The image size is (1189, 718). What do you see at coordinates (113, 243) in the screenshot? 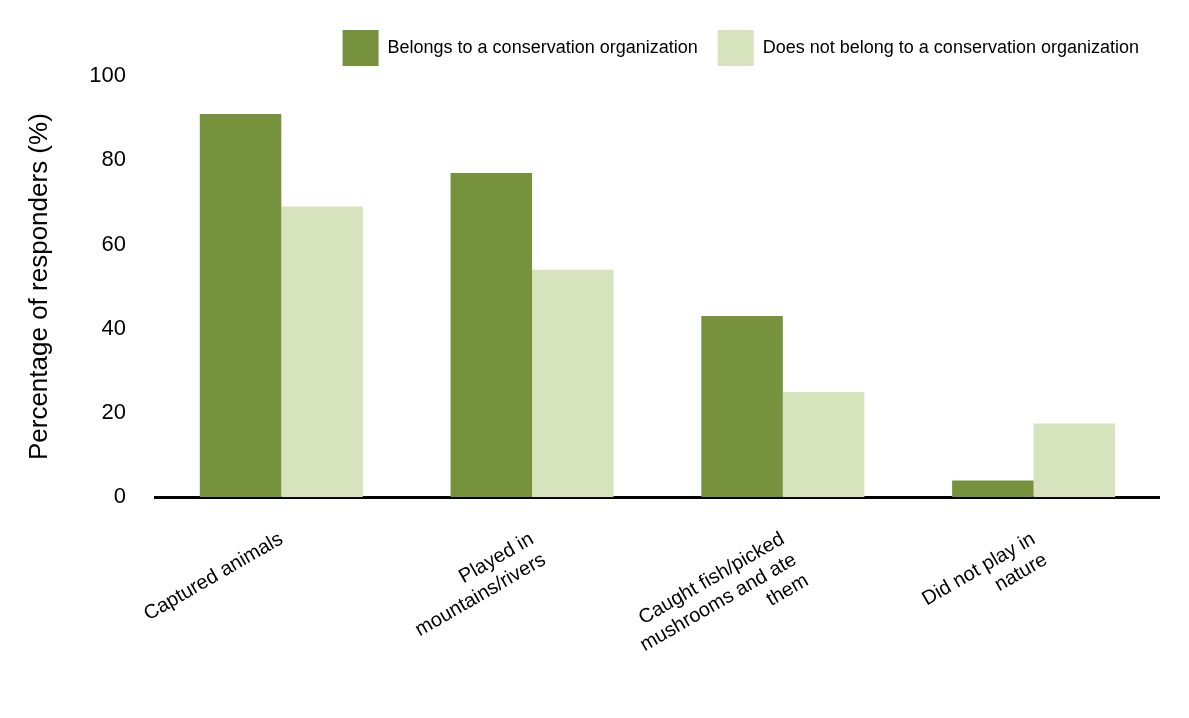
I see `y-tick-label: 60` at bounding box center [113, 243].